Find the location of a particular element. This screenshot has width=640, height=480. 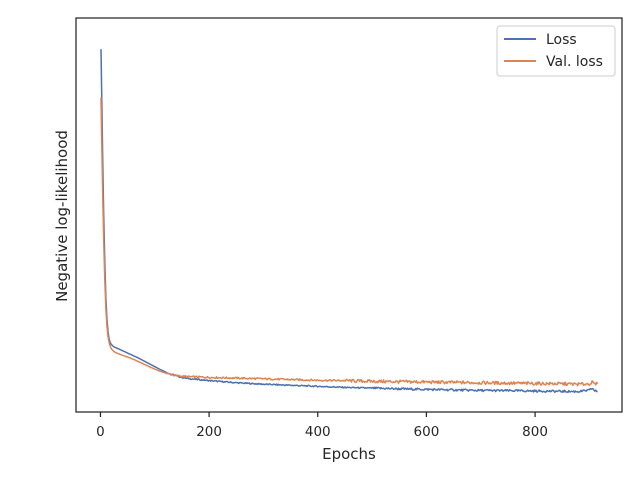

legend-label-val-loss: Val. loss is located at coordinates (574, 62).